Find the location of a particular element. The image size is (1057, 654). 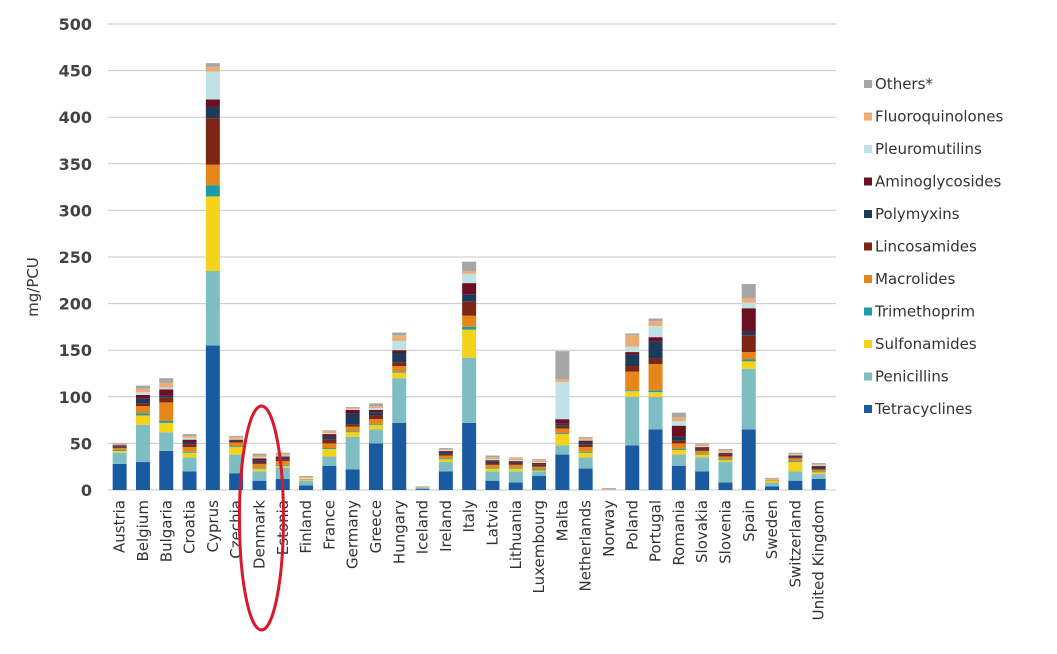

x-tick-label: Norway is located at coordinates (609, 528).